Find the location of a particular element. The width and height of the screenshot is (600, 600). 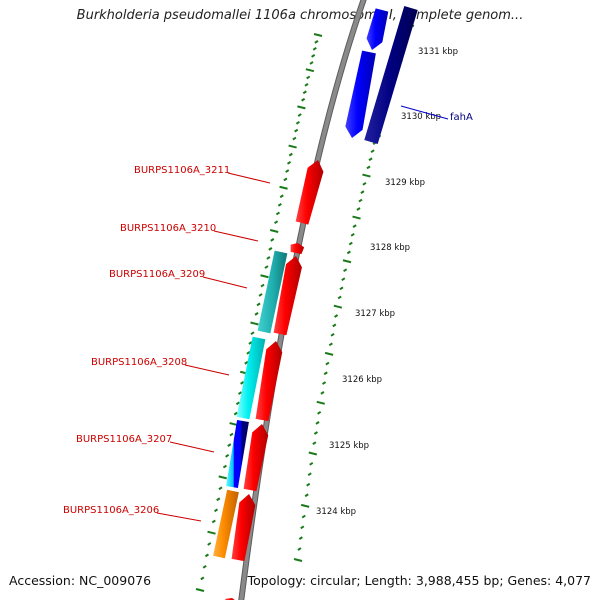

gene-leader-line is located at coordinates (424, 112).